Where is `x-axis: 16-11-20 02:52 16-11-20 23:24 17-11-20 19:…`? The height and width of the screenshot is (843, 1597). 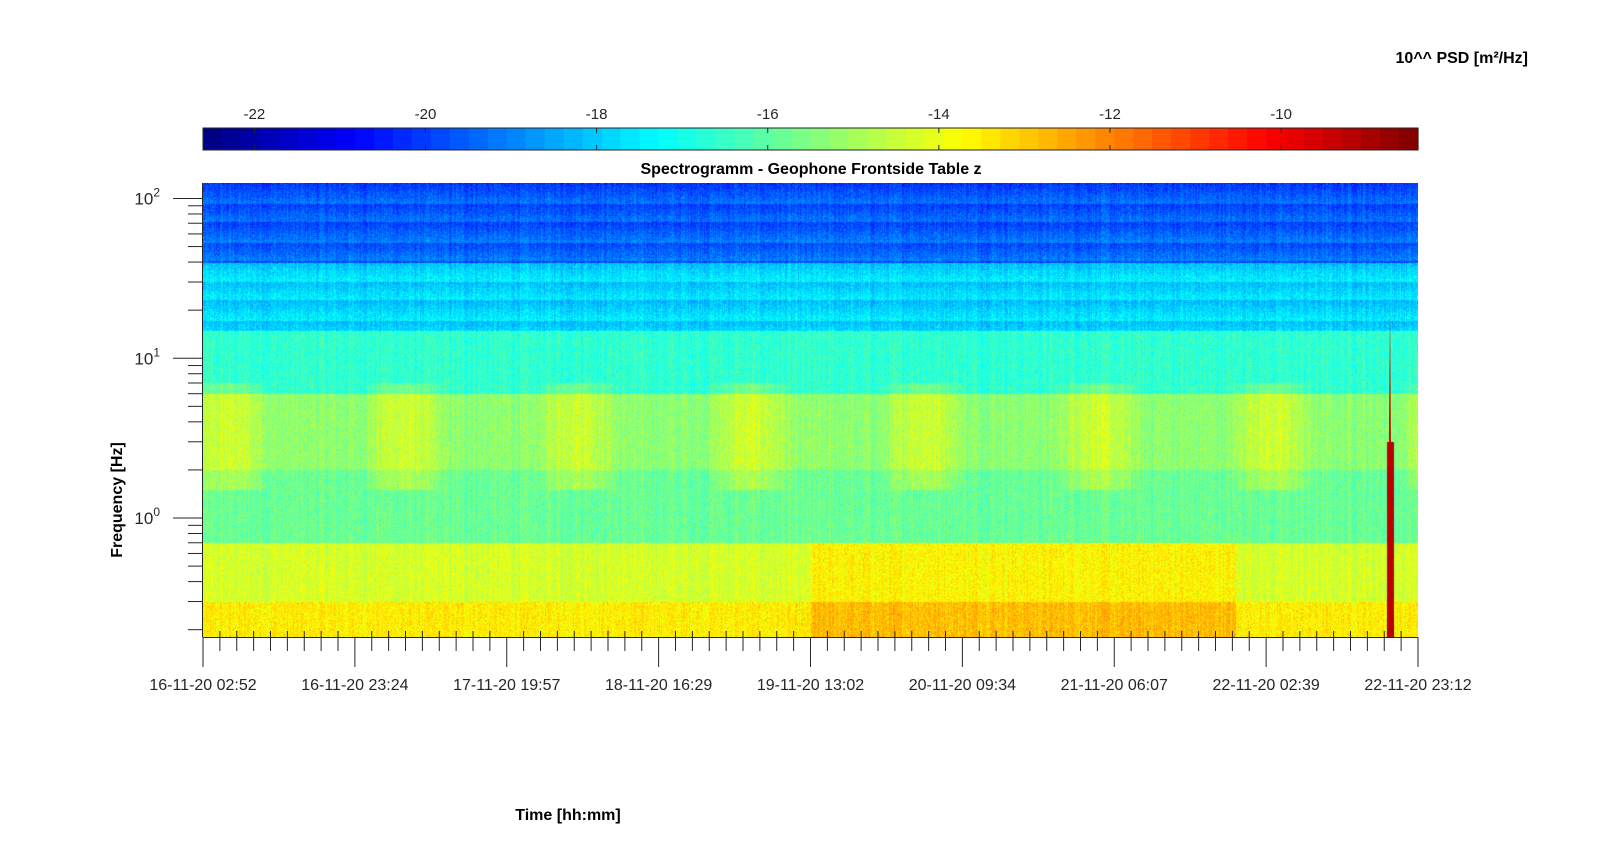
x-axis: 16-11-20 02:52 16-11-20 23:24 17-11-20 19:… is located at coordinates (810, 662).